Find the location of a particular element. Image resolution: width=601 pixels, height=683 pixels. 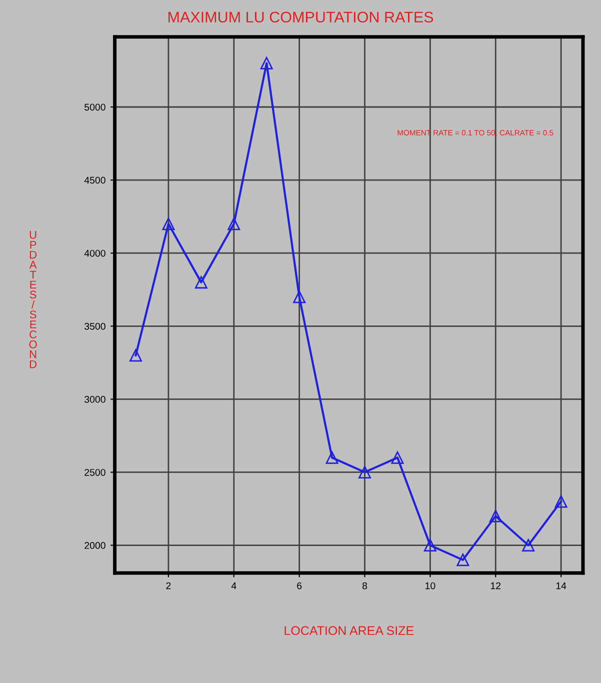

y-tick-label: 4500 is located at coordinates (95, 180).